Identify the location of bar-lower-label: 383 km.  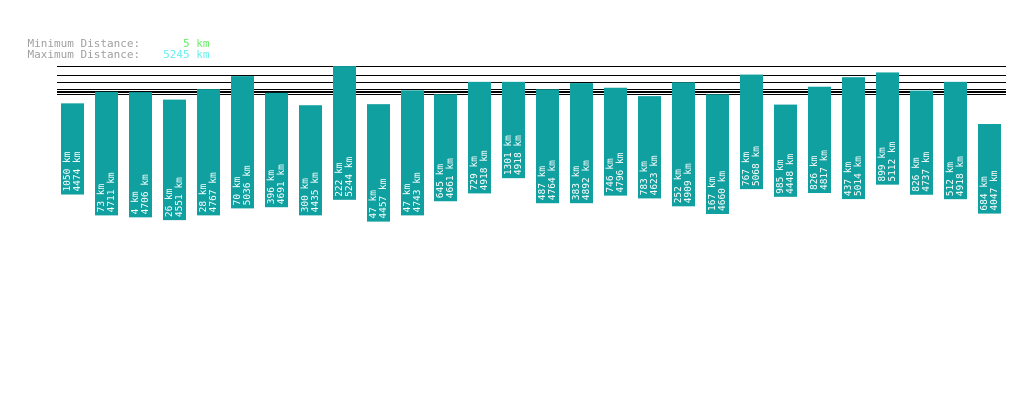
(576, 183).